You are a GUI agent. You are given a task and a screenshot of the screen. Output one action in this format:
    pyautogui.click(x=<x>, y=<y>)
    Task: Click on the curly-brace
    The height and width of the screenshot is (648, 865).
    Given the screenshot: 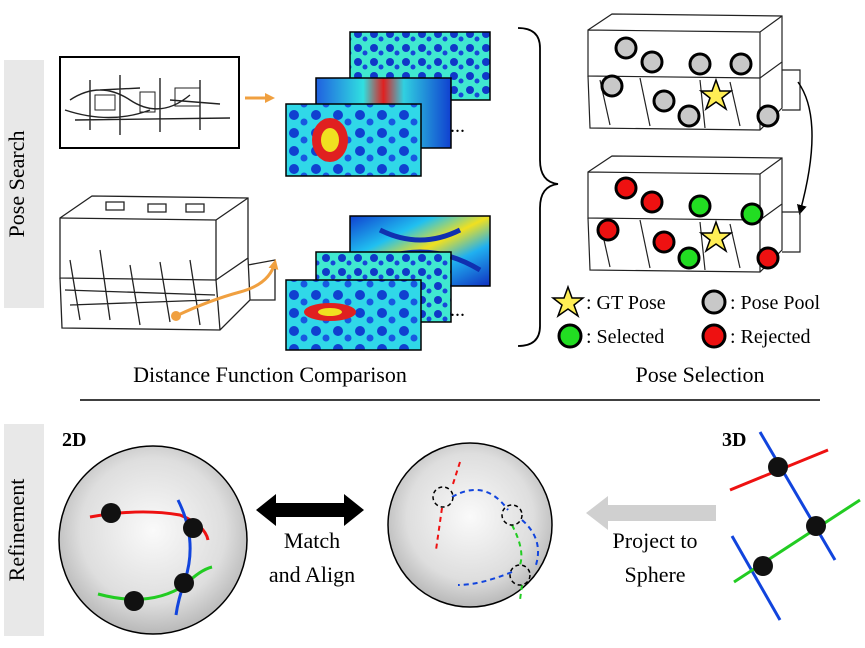 What is the action you would take?
    pyautogui.click(x=538, y=187)
    